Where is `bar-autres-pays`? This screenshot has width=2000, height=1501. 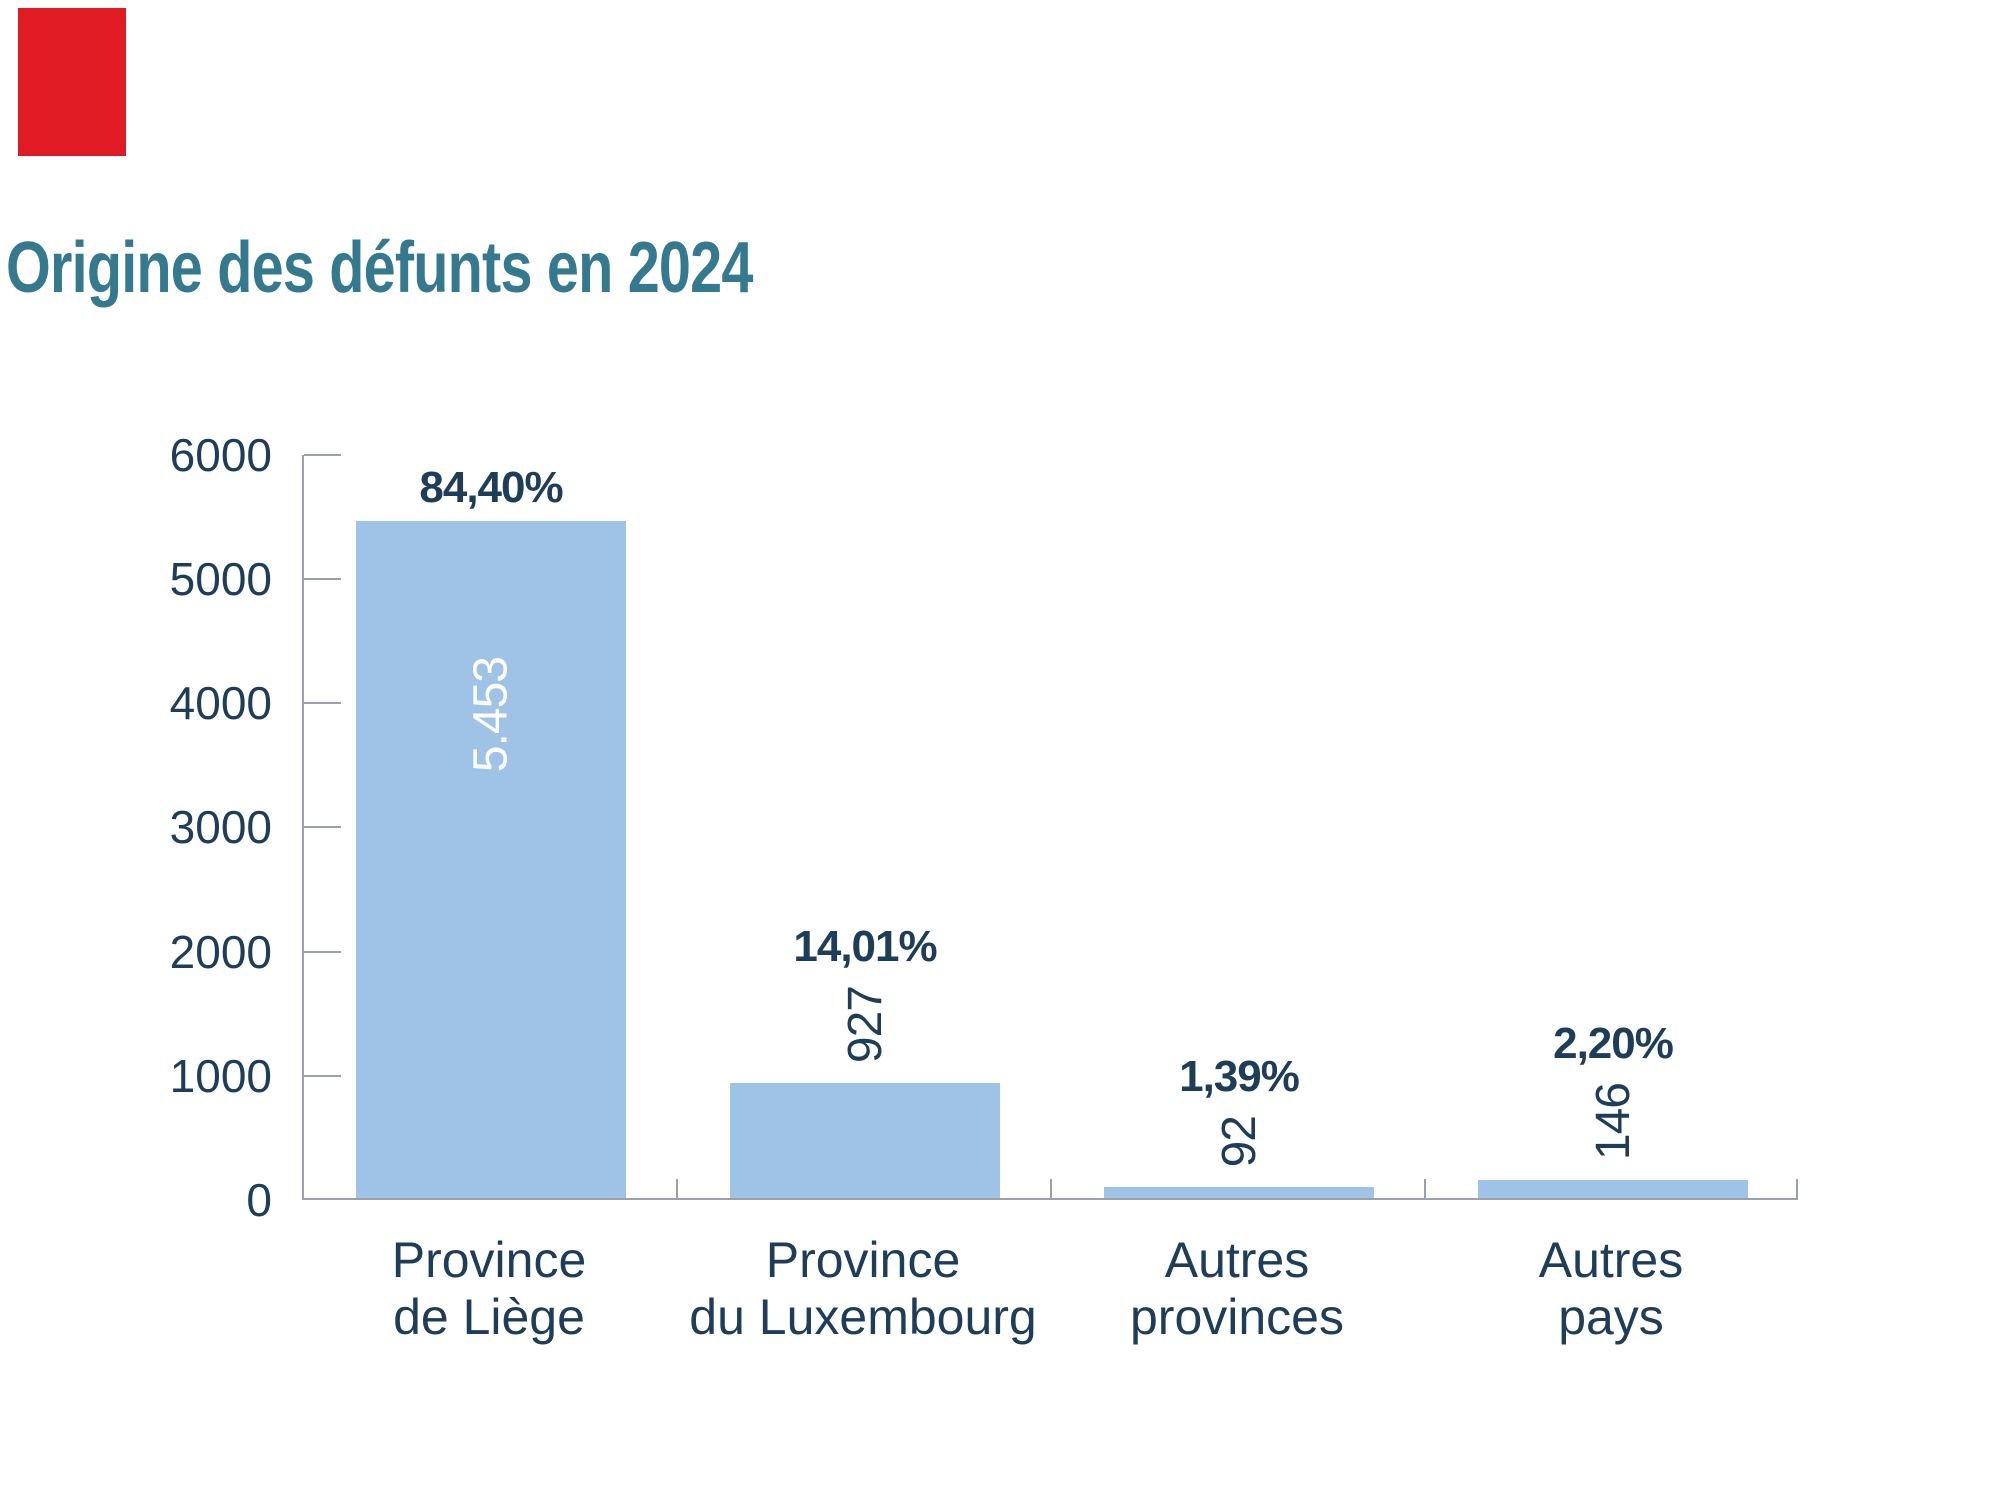
bar-autres-pays is located at coordinates (1613, 1189).